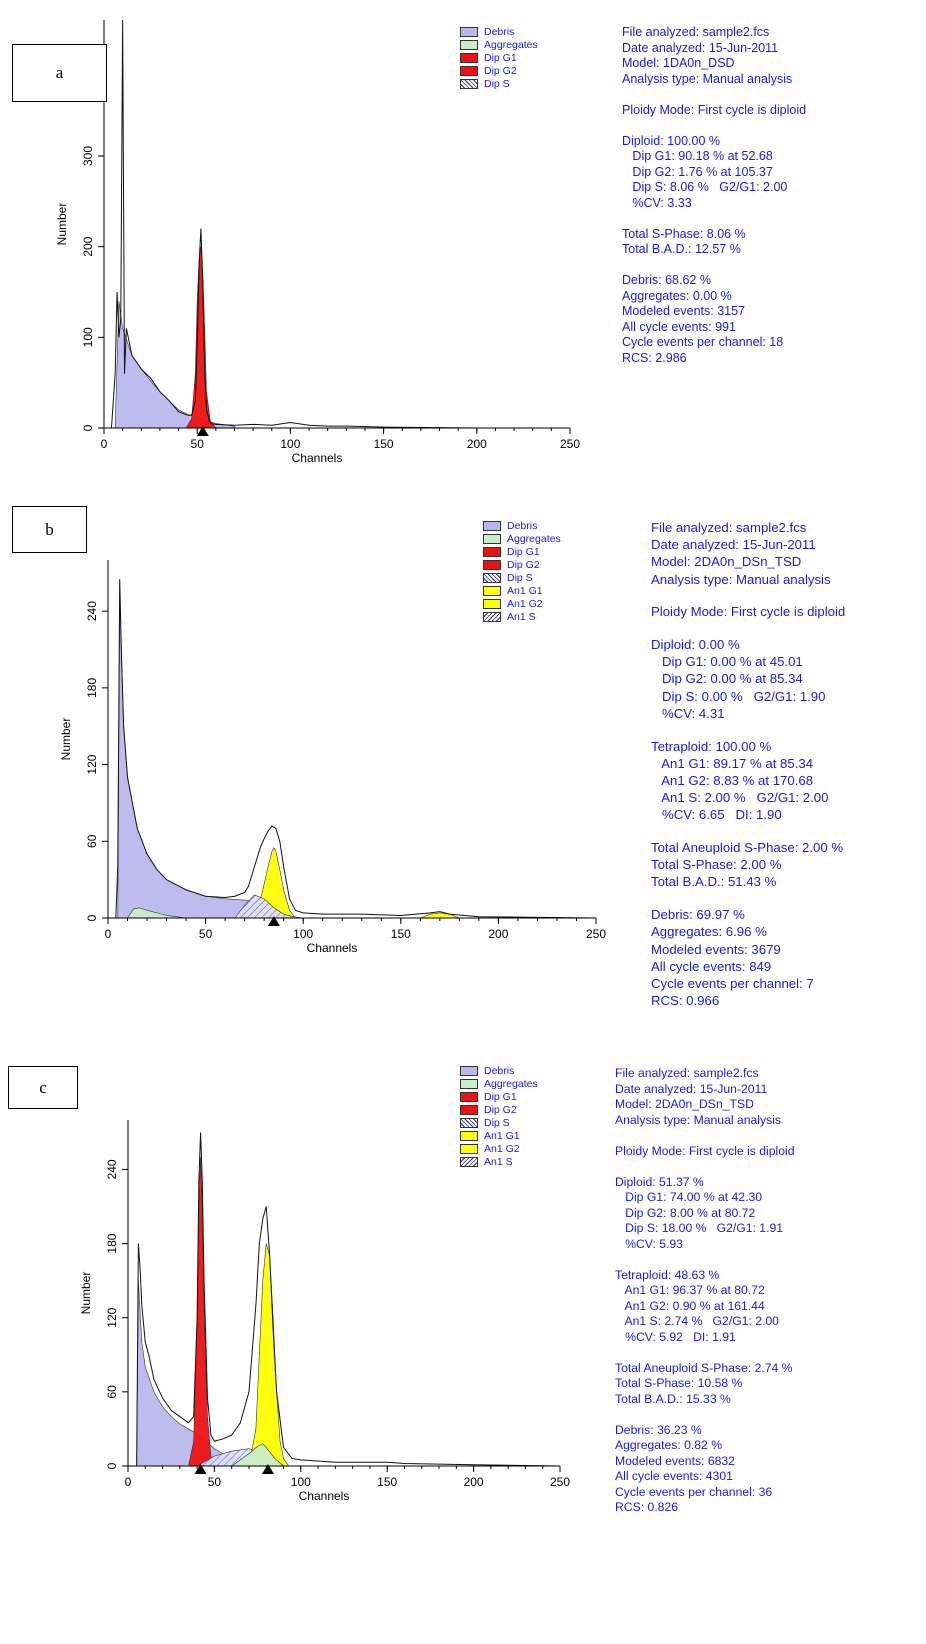 The height and width of the screenshot is (1644, 926). I want to click on stats-line: Dip S: 8.06 % G2/G1: 2.00, so click(705, 187).